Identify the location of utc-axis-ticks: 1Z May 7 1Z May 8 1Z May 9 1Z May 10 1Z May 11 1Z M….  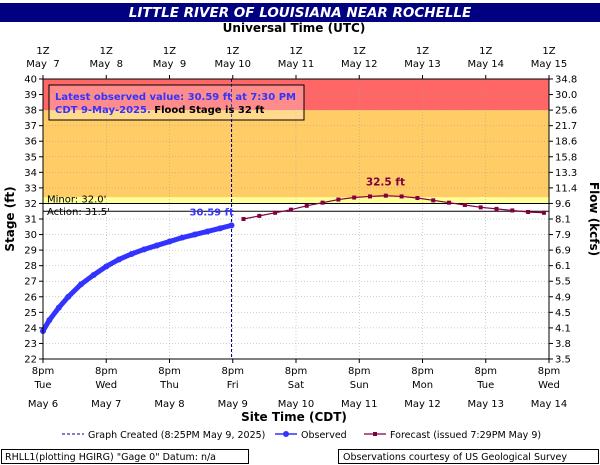
(296, 62).